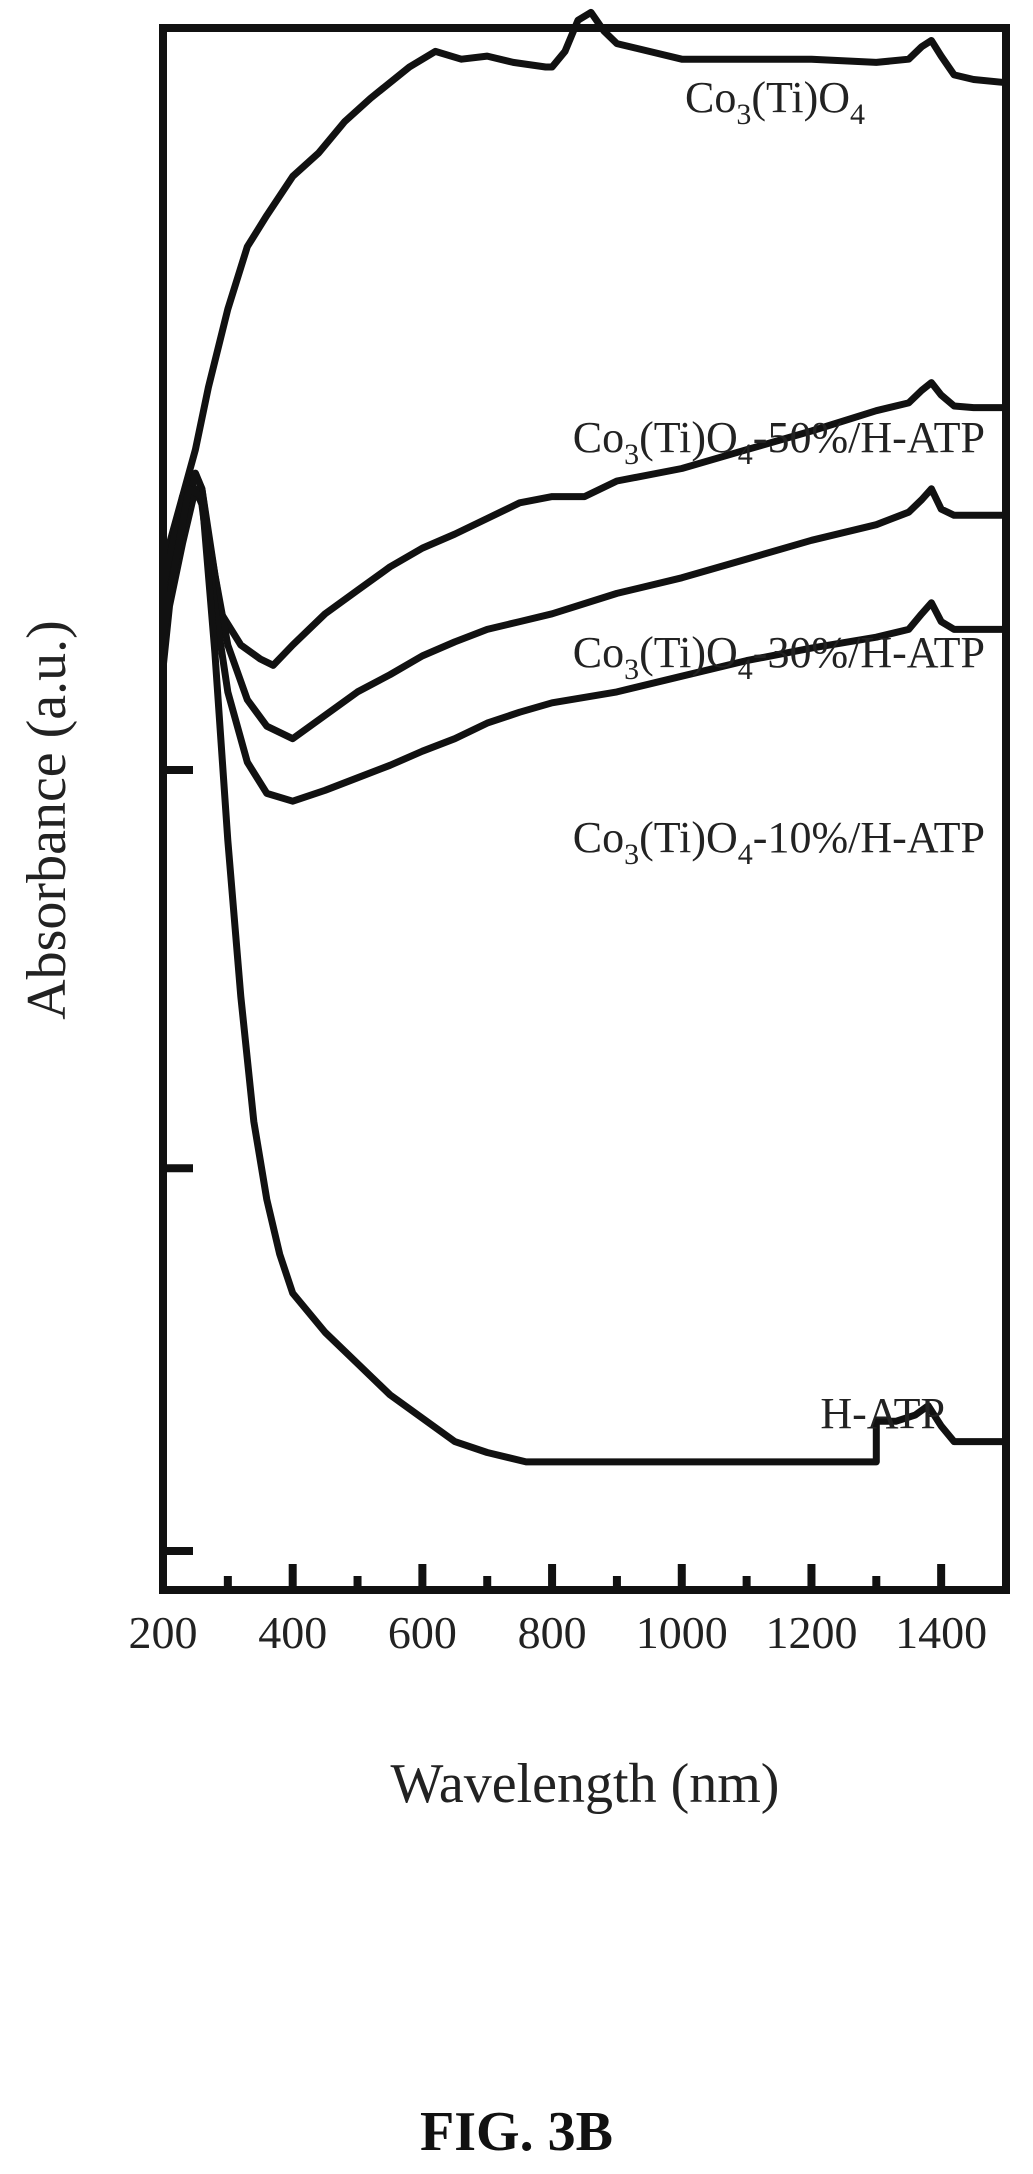  Describe the element at coordinates (779, 442) in the screenshot. I see `series-label-2: Co3(Ti)O4-50%/H-ATP` at that location.